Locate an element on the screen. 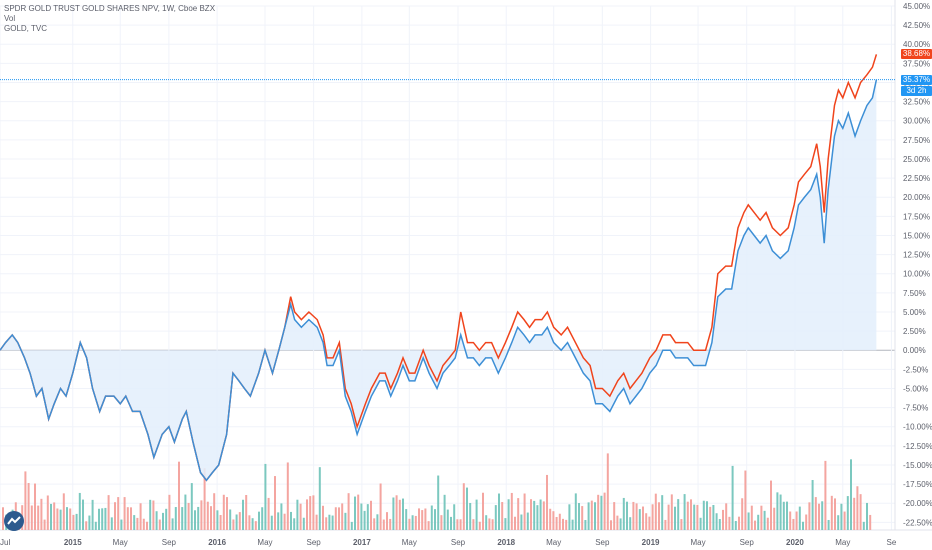 The image size is (932, 550). legend-compare: GOLD, TVC is located at coordinates (25, 28).